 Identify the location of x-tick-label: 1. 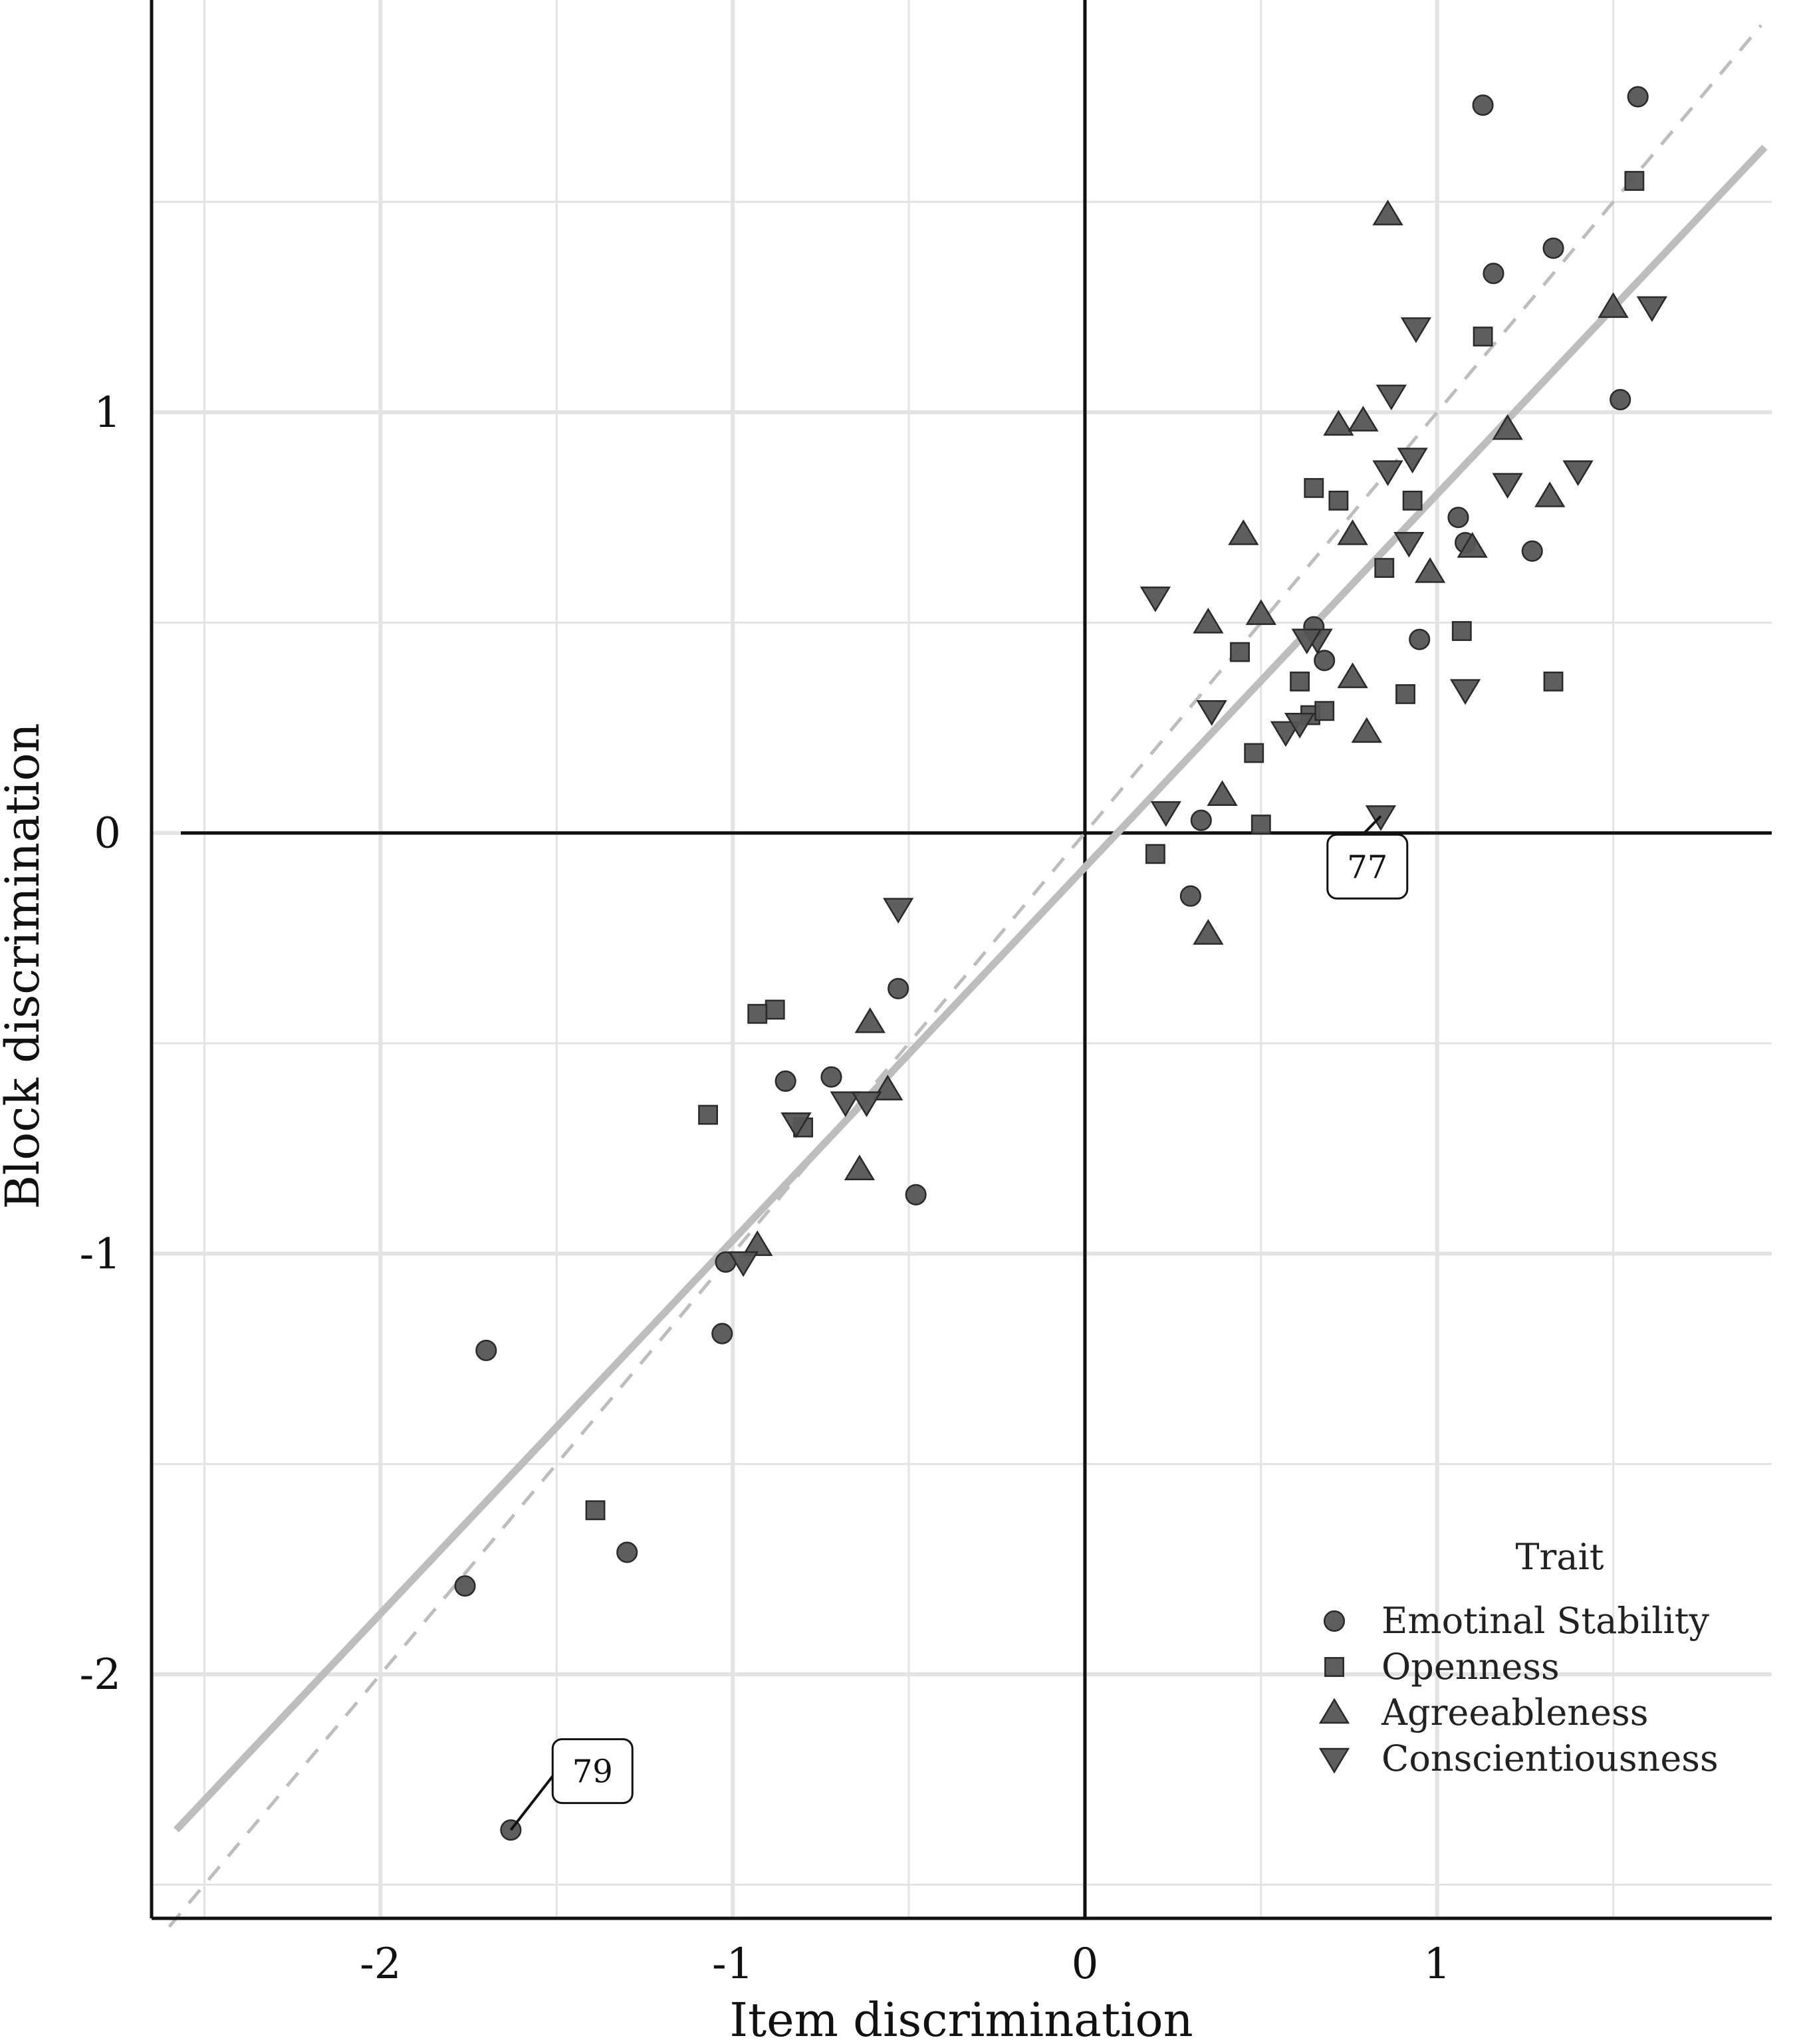
(1437, 1965).